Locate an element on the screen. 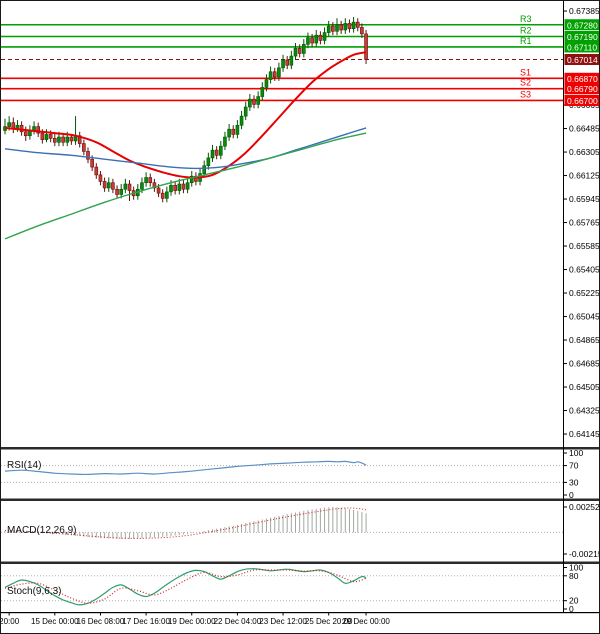 This screenshot has height=634, width=600. rsi-axis-label: 70 is located at coordinates (574, 466).